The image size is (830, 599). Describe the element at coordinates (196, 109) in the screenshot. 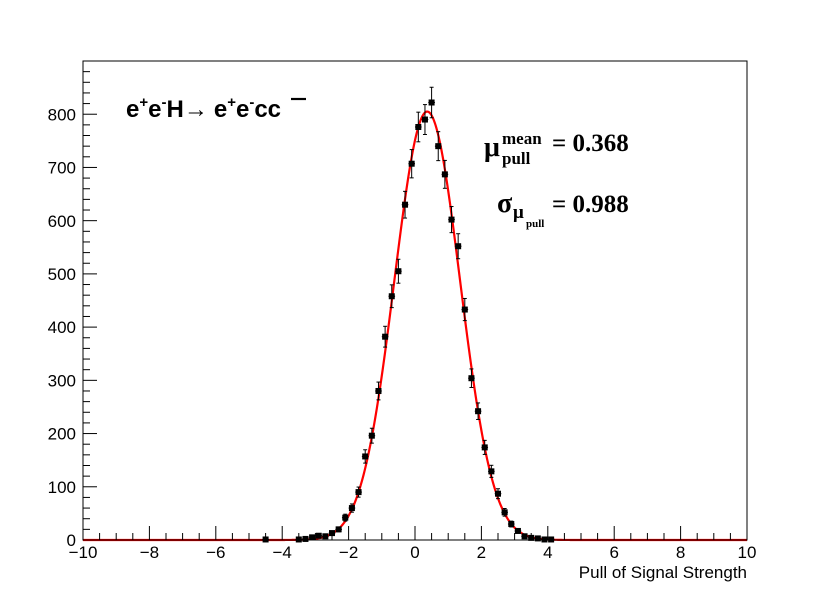

I see `arrow-symbol: →` at that location.